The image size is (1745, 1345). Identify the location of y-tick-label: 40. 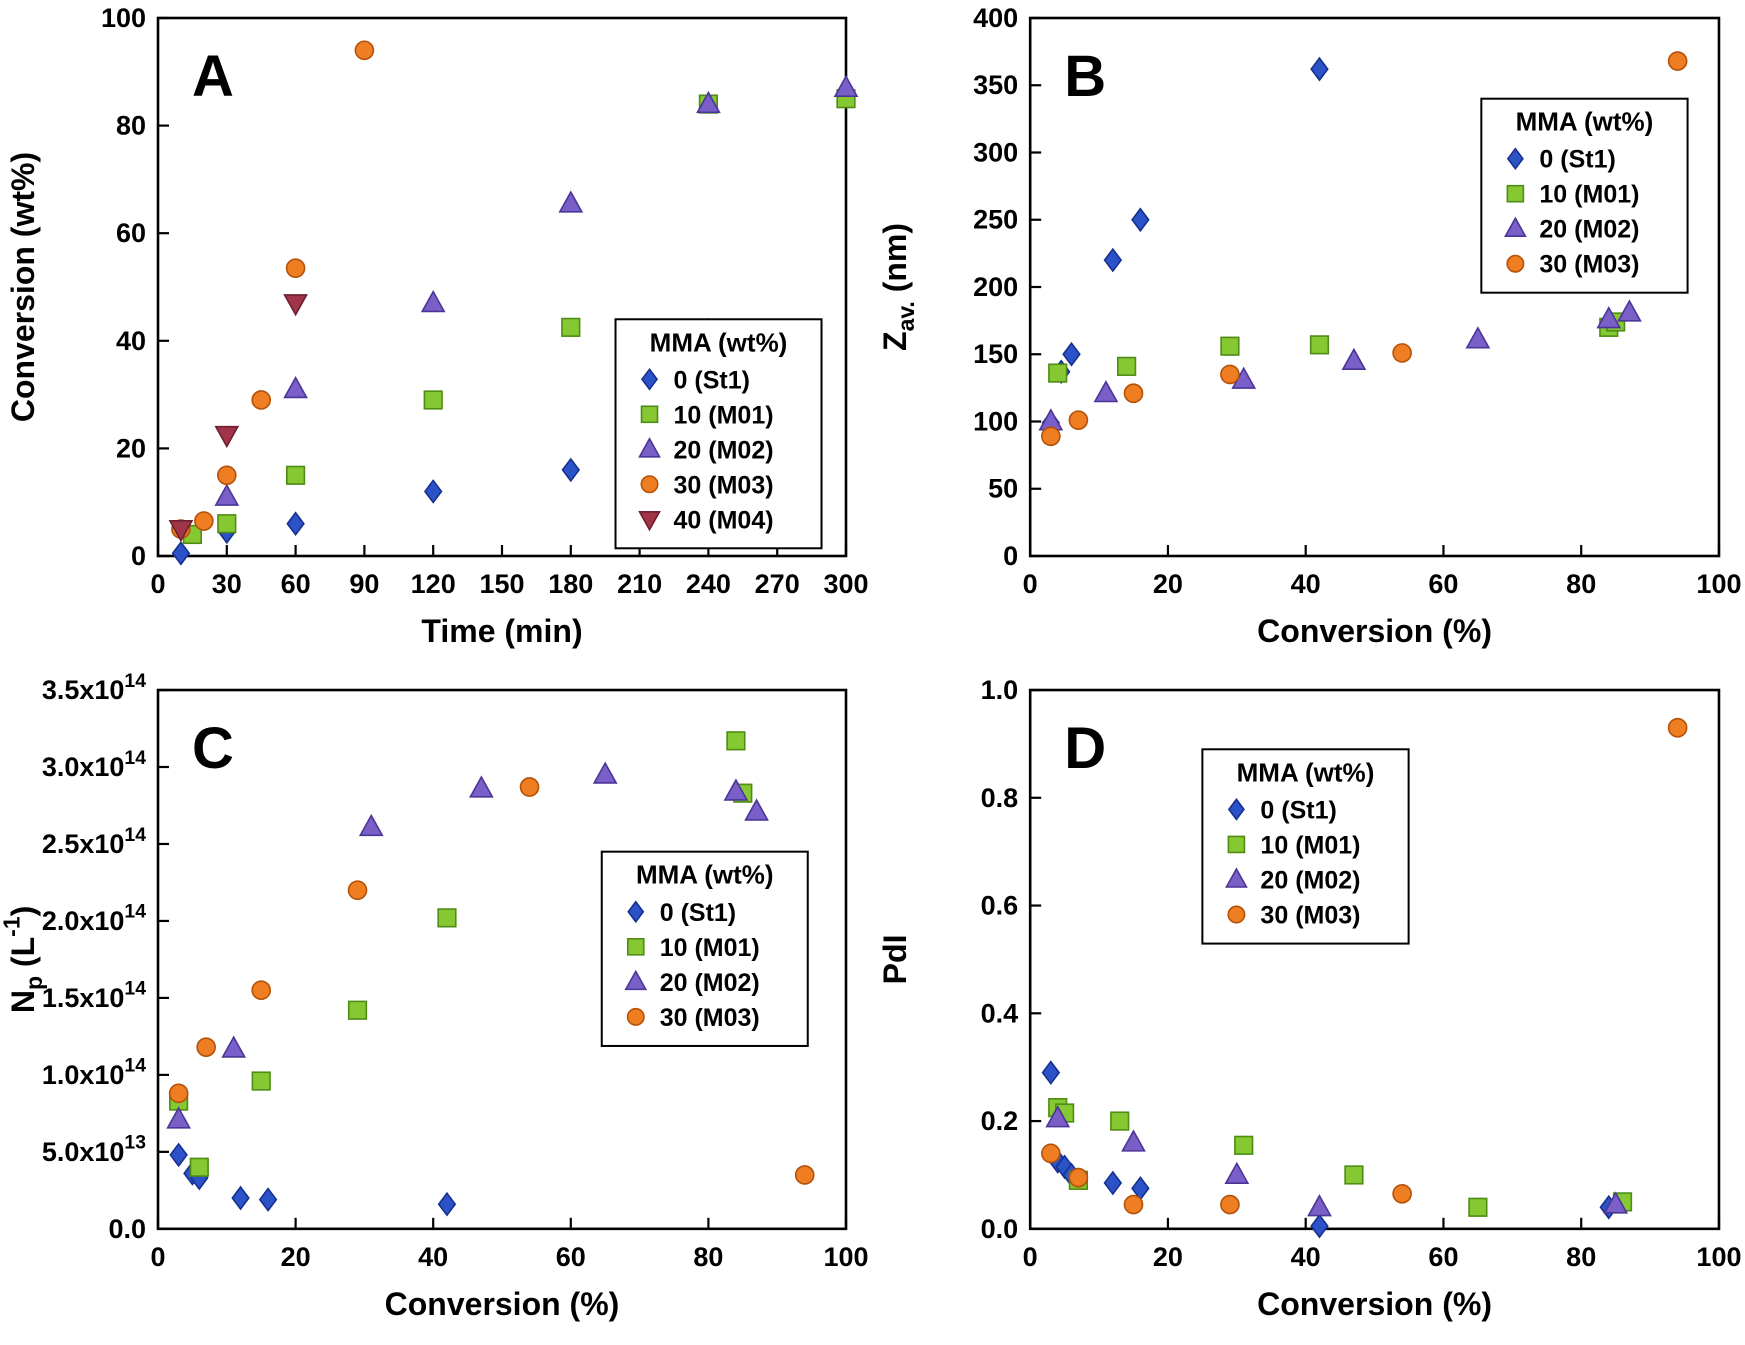
(131, 341).